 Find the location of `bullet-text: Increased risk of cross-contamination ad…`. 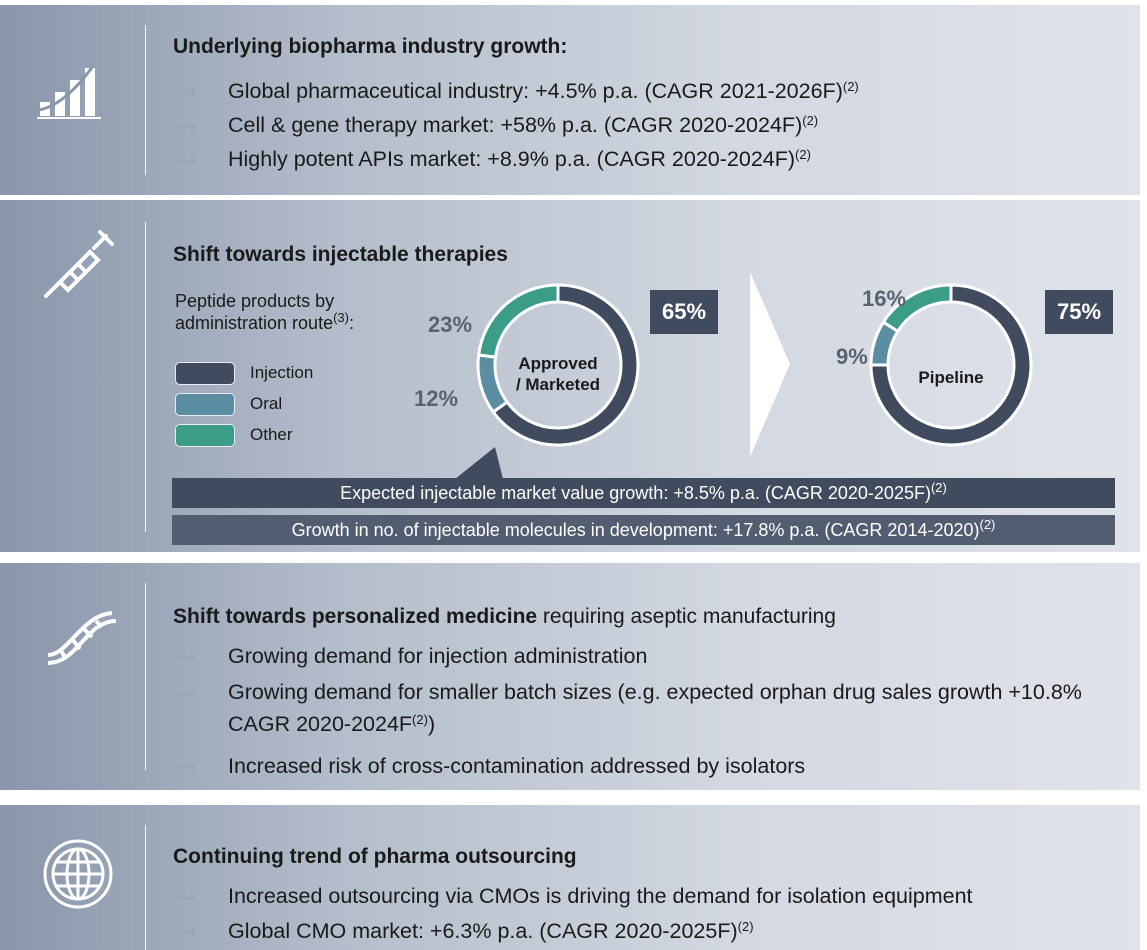

bullet-text: Increased risk of cross-contamination ad… is located at coordinates (517, 766).